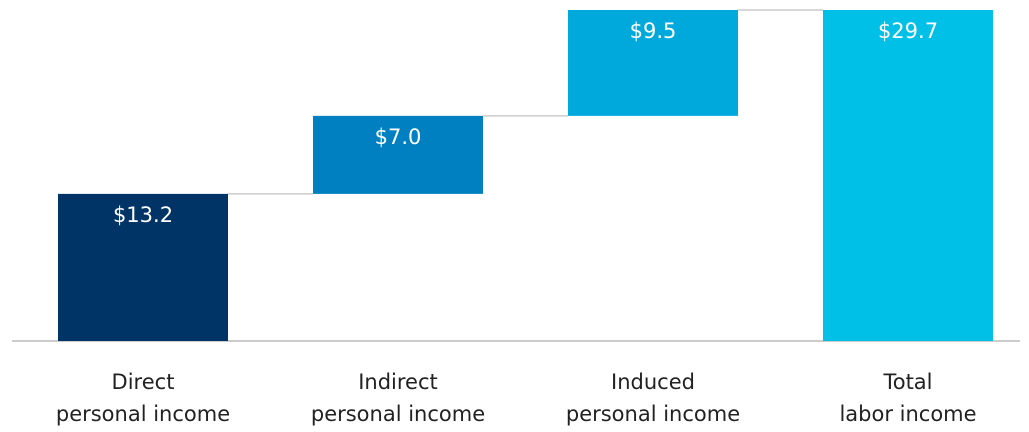  What do you see at coordinates (907, 414) in the screenshot?
I see `x-tick-label: labor income` at bounding box center [907, 414].